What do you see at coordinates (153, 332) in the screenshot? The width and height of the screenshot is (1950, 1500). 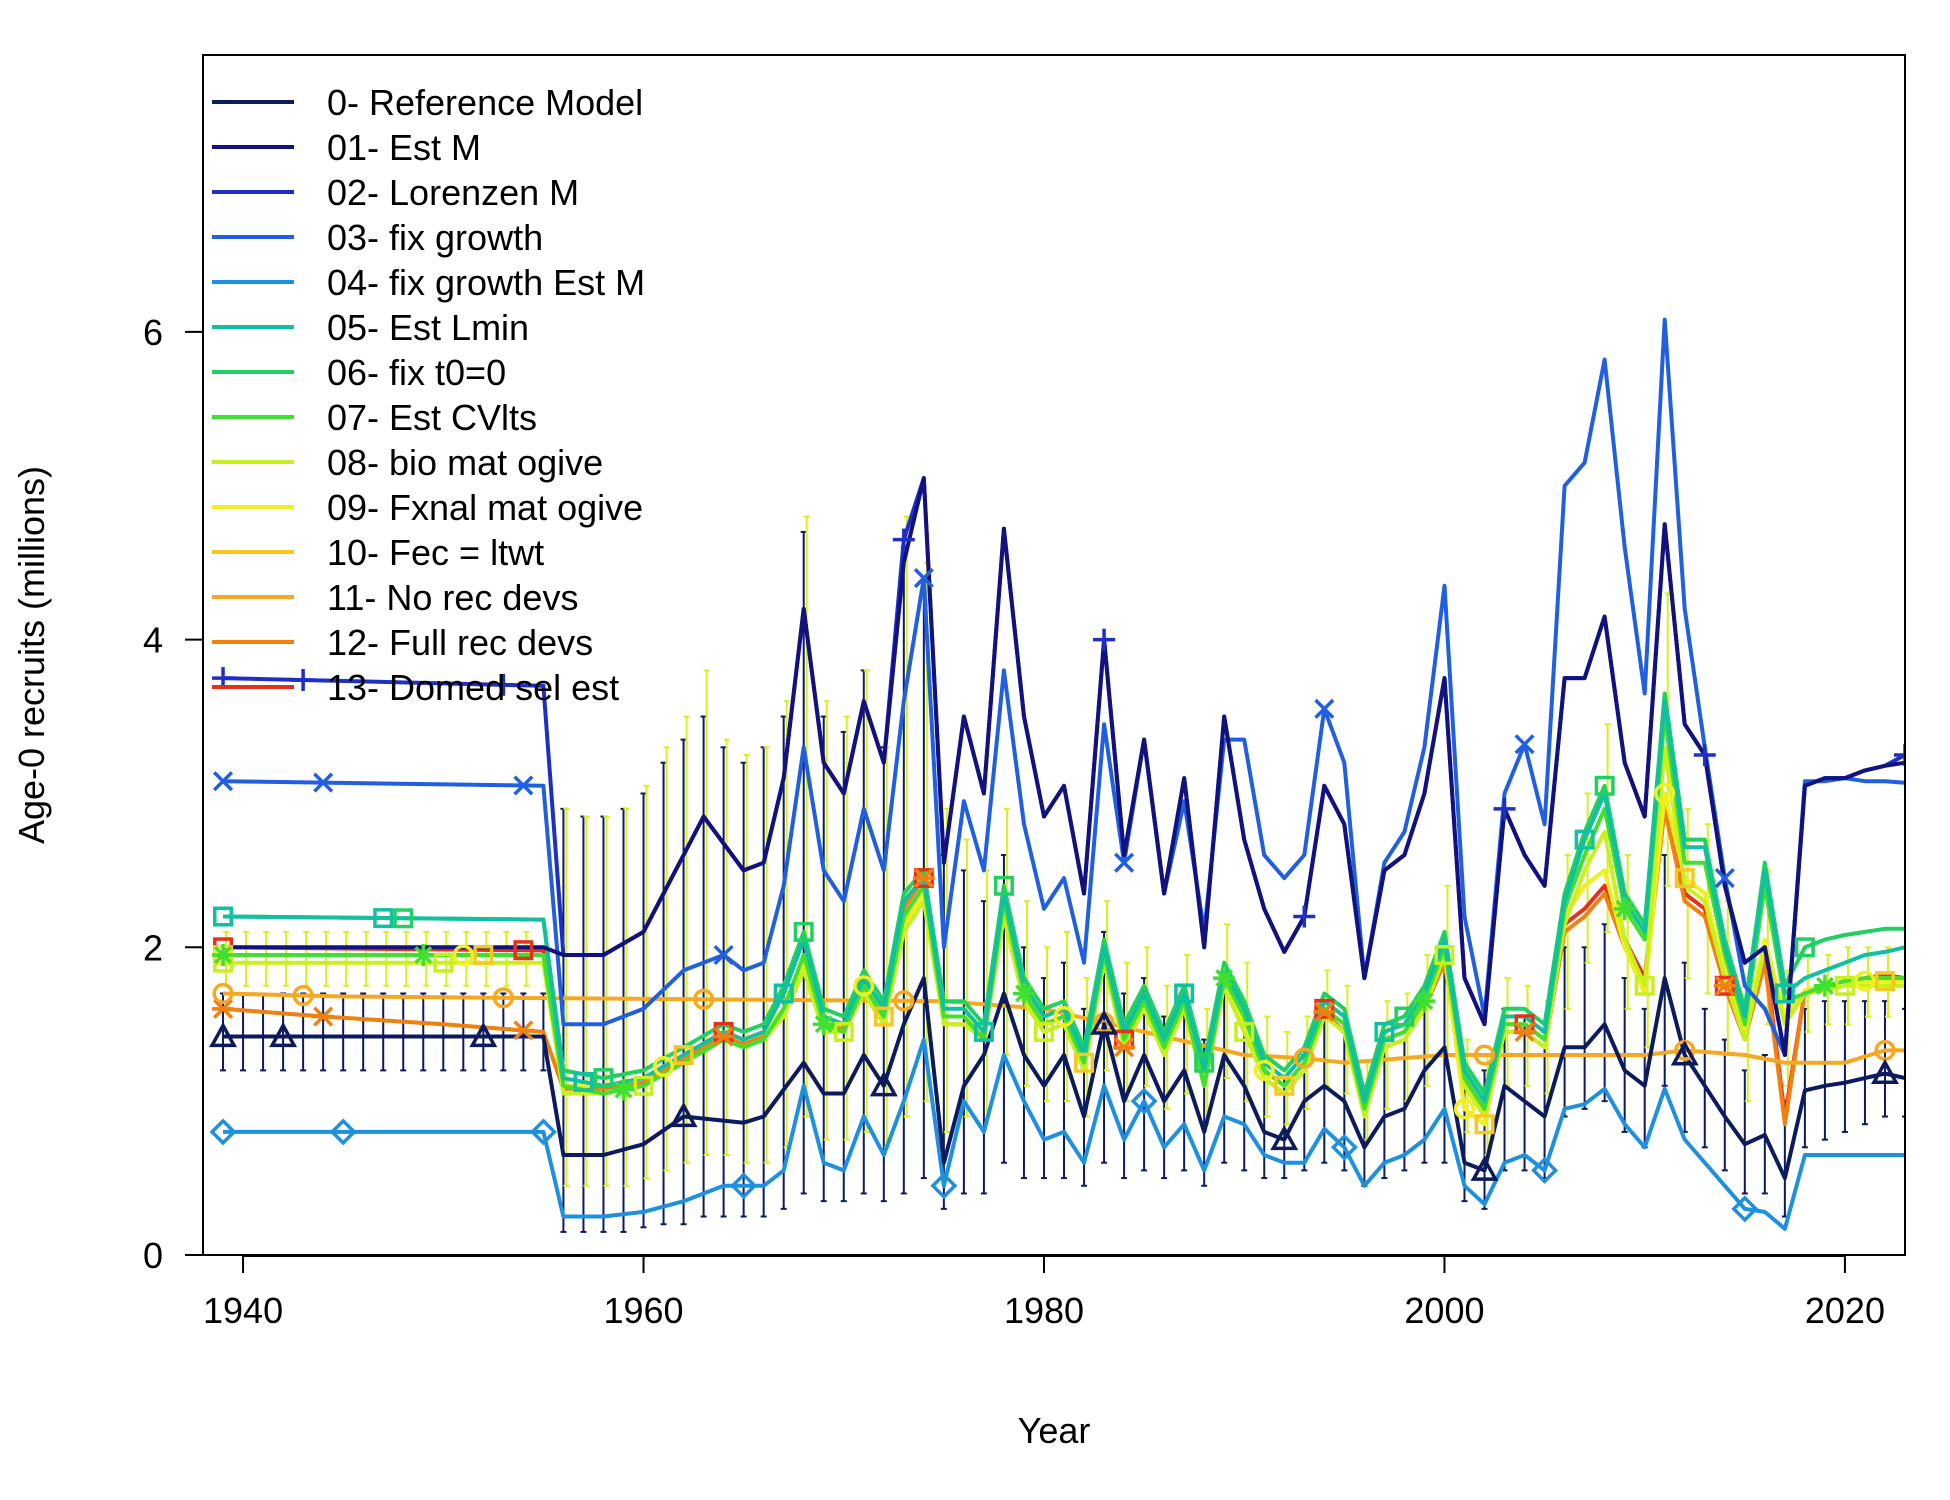 I see `y-tick-label: 6` at bounding box center [153, 332].